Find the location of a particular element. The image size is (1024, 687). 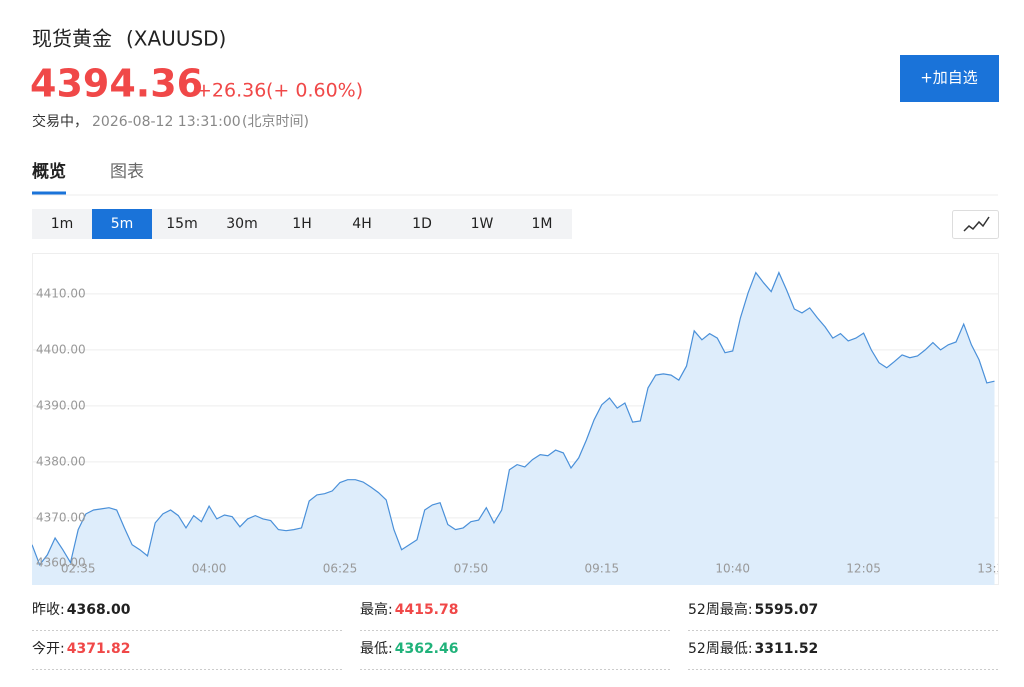

interval-button: 1M is located at coordinates (542, 224).